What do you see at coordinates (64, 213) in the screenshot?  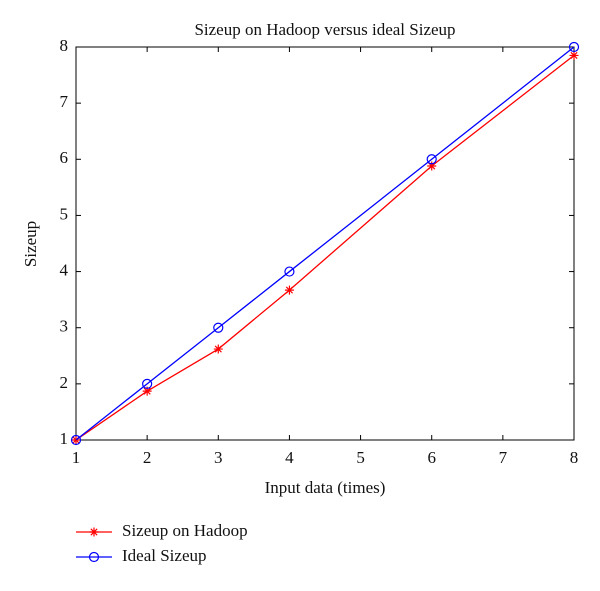 I see `y-tick-label: 5` at bounding box center [64, 213].